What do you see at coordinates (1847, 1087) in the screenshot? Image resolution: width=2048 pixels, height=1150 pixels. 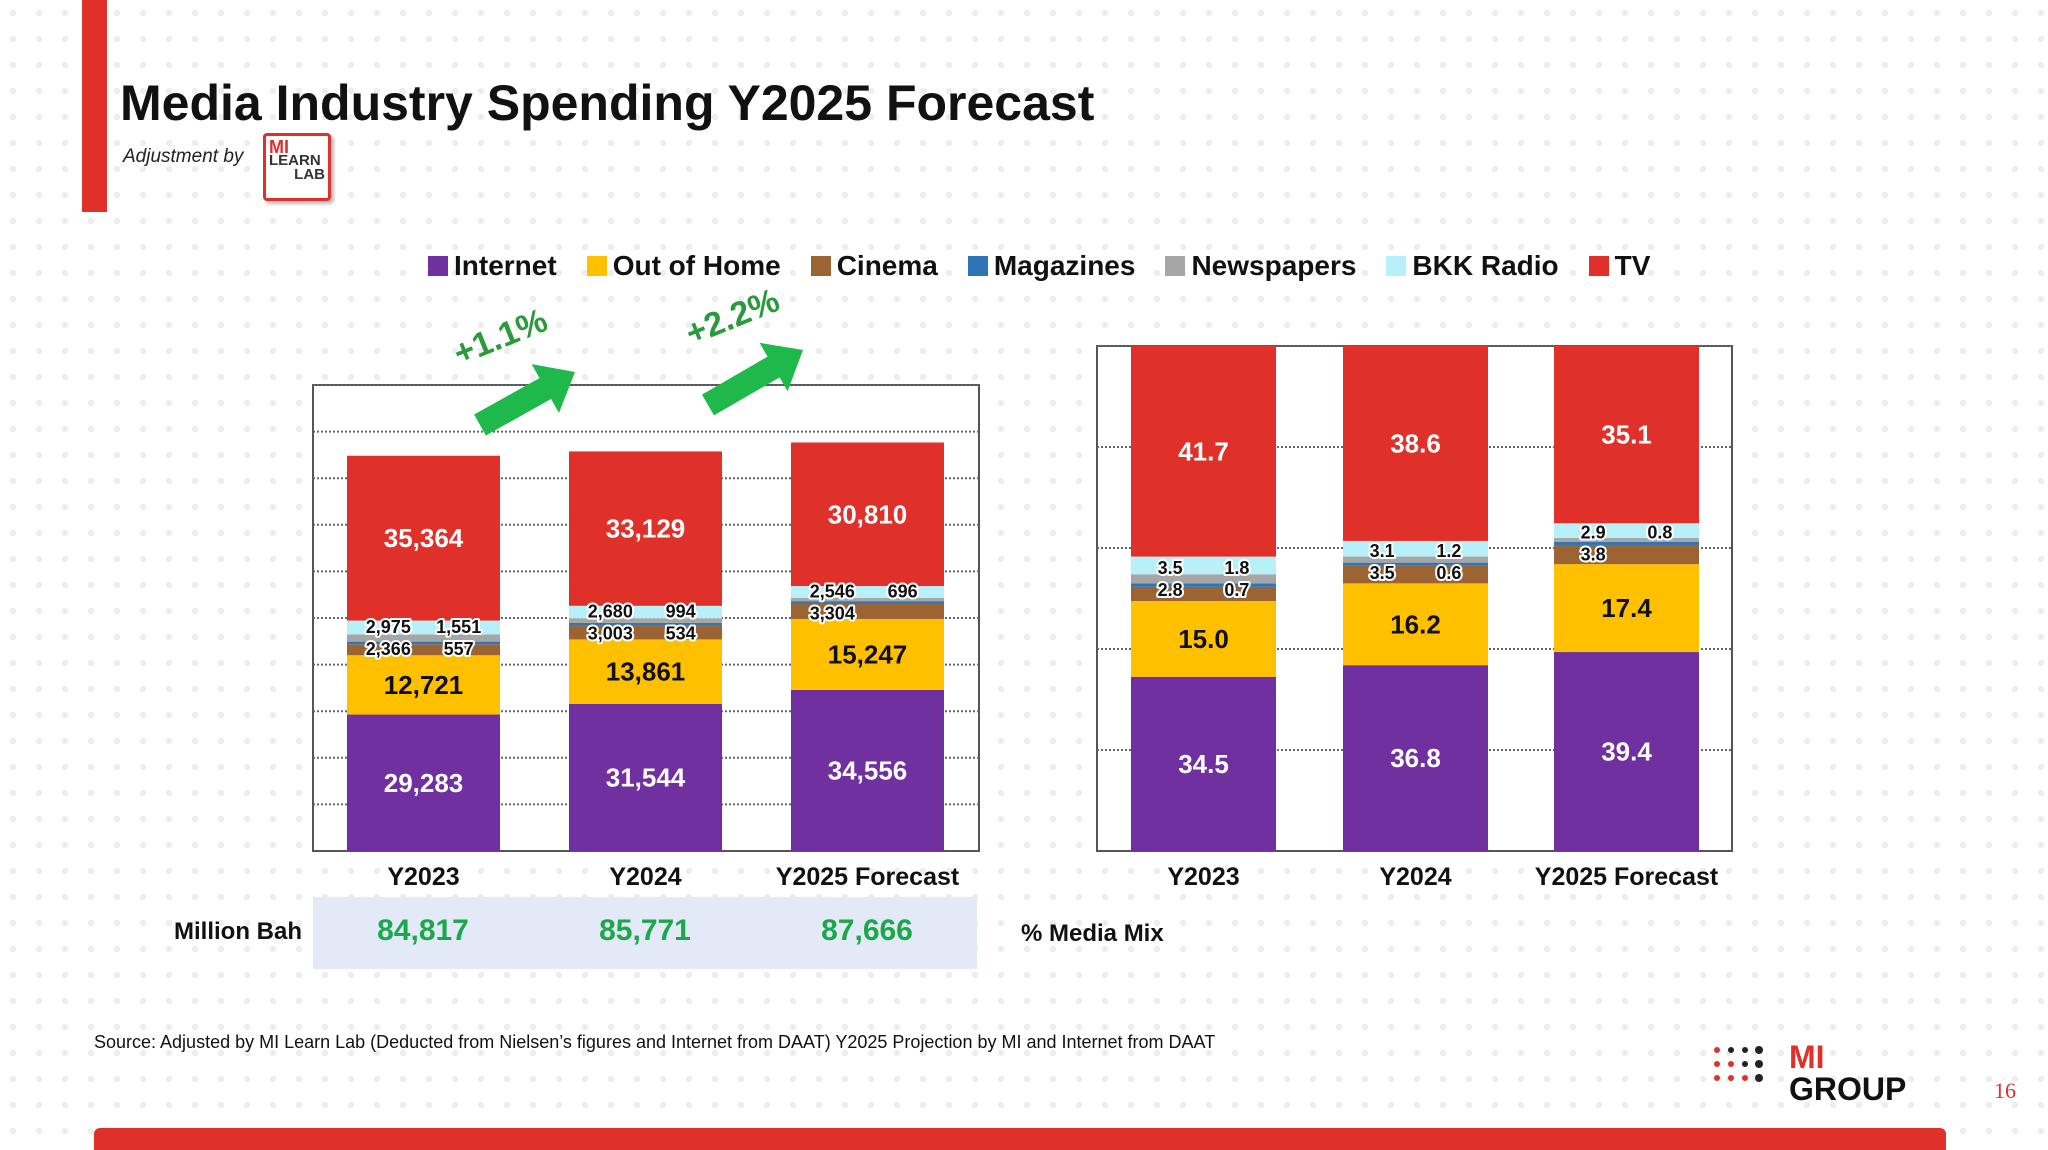 I see `brand-group: GROUP` at bounding box center [1847, 1087].